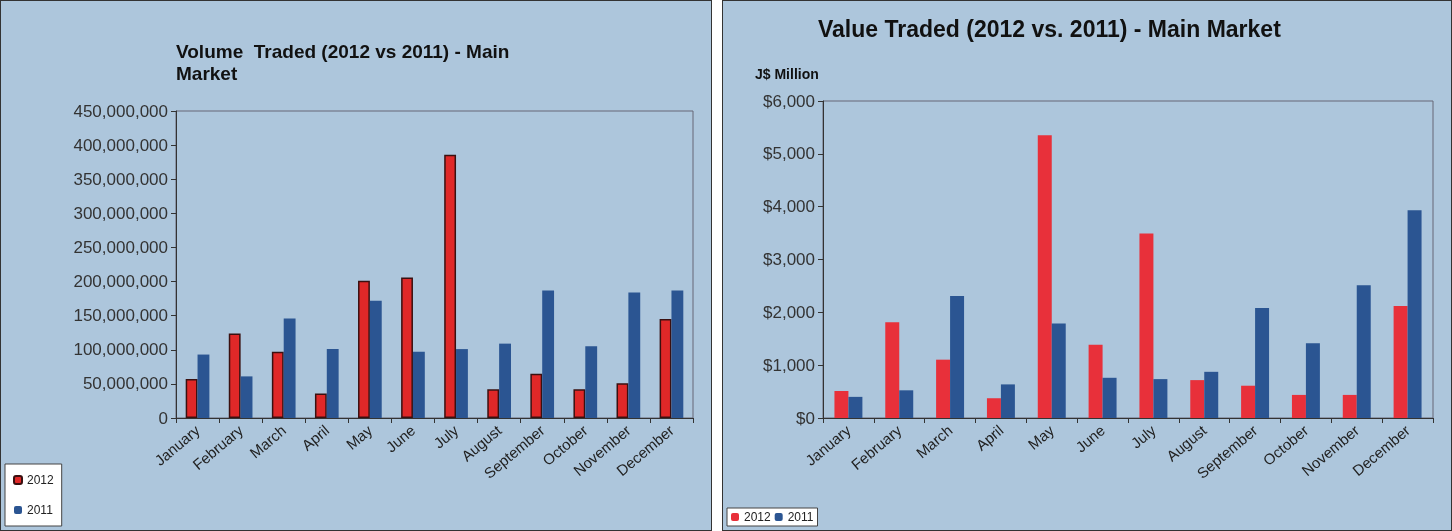  I want to click on y-tick-label: 300,000,000, so click(120, 213).